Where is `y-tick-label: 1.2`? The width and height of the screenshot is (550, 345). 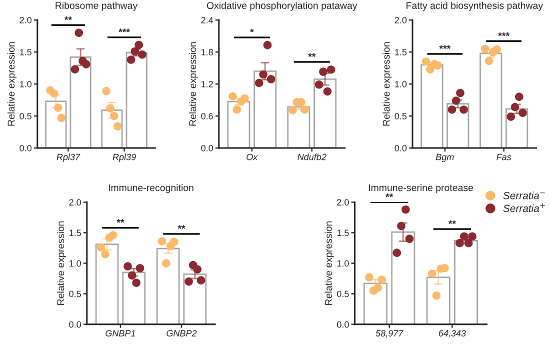 y-tick-label: 1.2 is located at coordinates (207, 84).